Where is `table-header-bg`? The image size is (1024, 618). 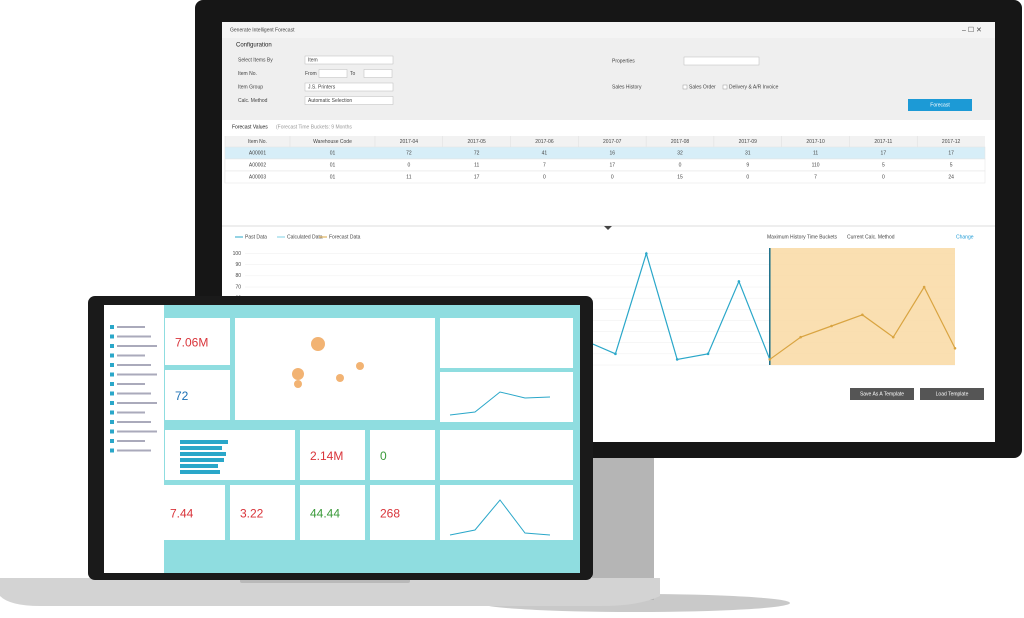 table-header-bg is located at coordinates (605, 141).